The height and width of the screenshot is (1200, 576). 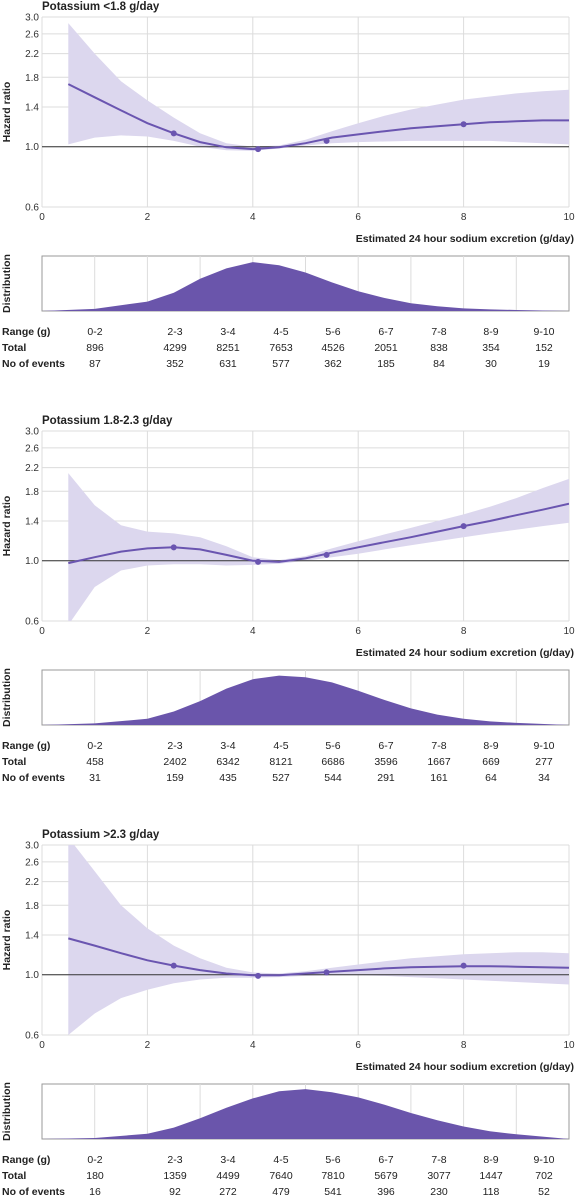 What do you see at coordinates (544, 762) in the screenshot?
I see `table-cell: 277` at bounding box center [544, 762].